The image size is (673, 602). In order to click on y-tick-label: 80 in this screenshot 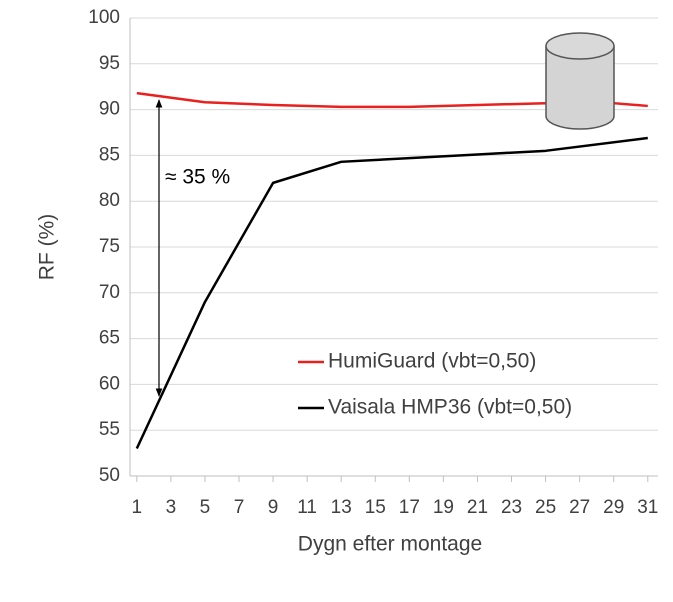, I will do `click(109, 200)`.